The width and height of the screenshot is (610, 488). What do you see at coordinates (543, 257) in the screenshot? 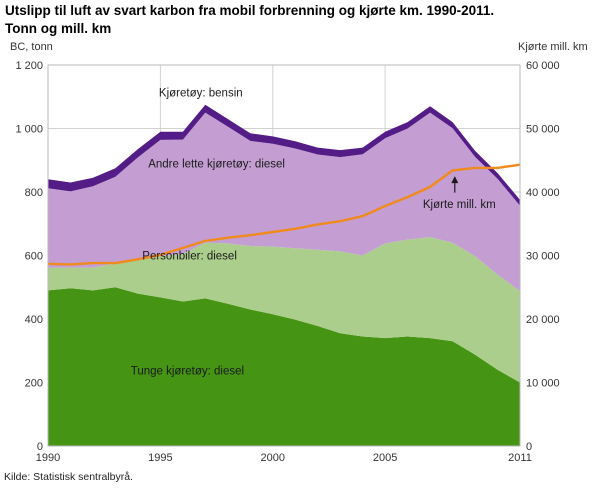
I see `right-axis-tick-label: 30 000` at bounding box center [543, 257].